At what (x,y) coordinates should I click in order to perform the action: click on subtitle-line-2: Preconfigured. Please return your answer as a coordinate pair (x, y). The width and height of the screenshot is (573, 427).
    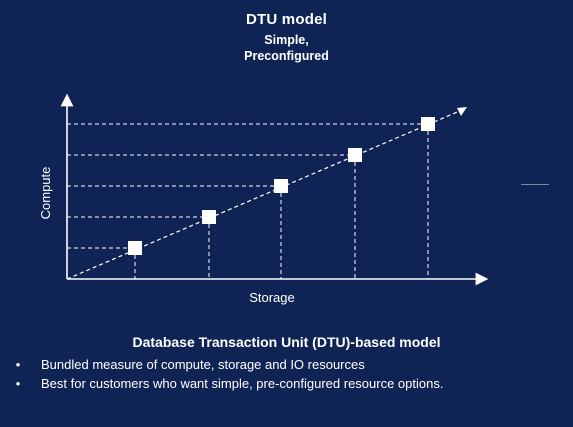
    Looking at the image, I should click on (286, 56).